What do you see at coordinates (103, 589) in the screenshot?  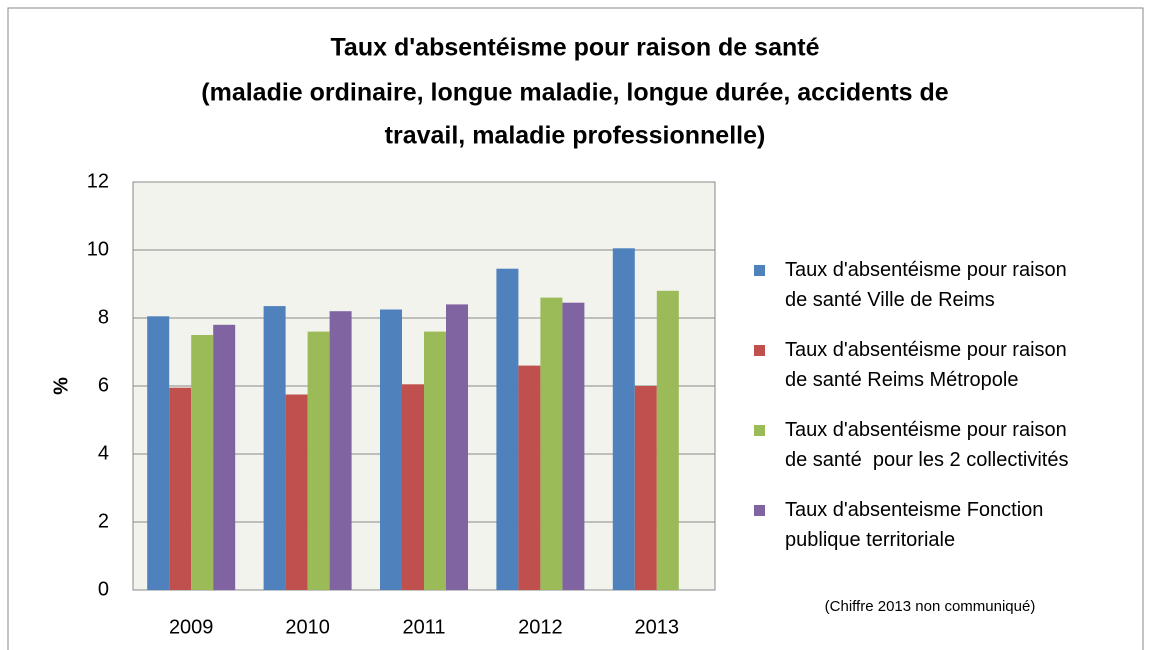 I see `y-tick-label: 0` at bounding box center [103, 589].